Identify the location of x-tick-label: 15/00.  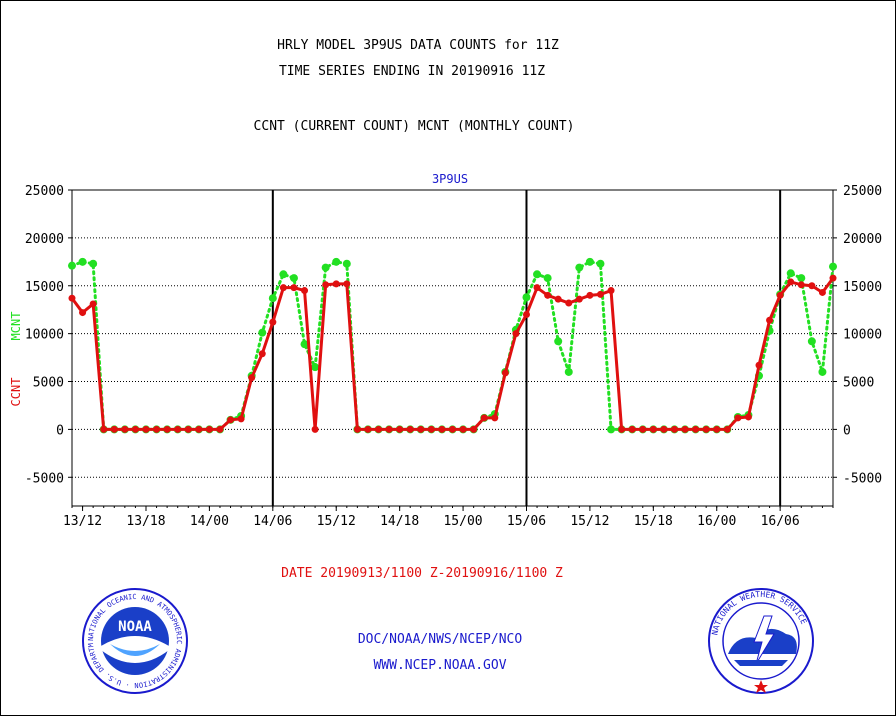
(462, 521).